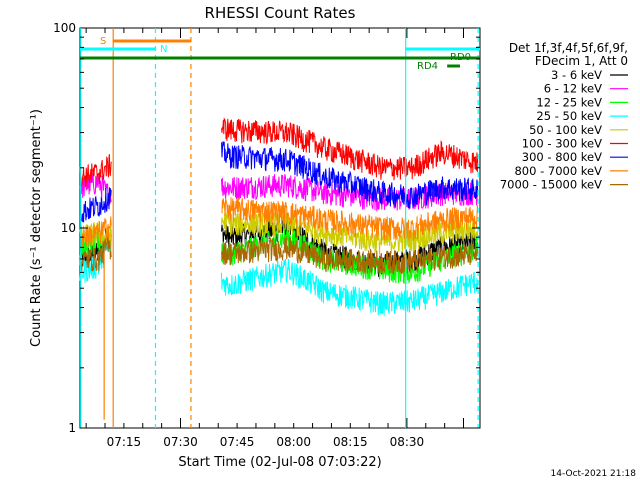 Image resolution: width=640 pixels, height=480 pixels. Describe the element at coordinates (576, 75) in the screenshot. I see `legend-label-0: 3 - 6 keV` at that location.